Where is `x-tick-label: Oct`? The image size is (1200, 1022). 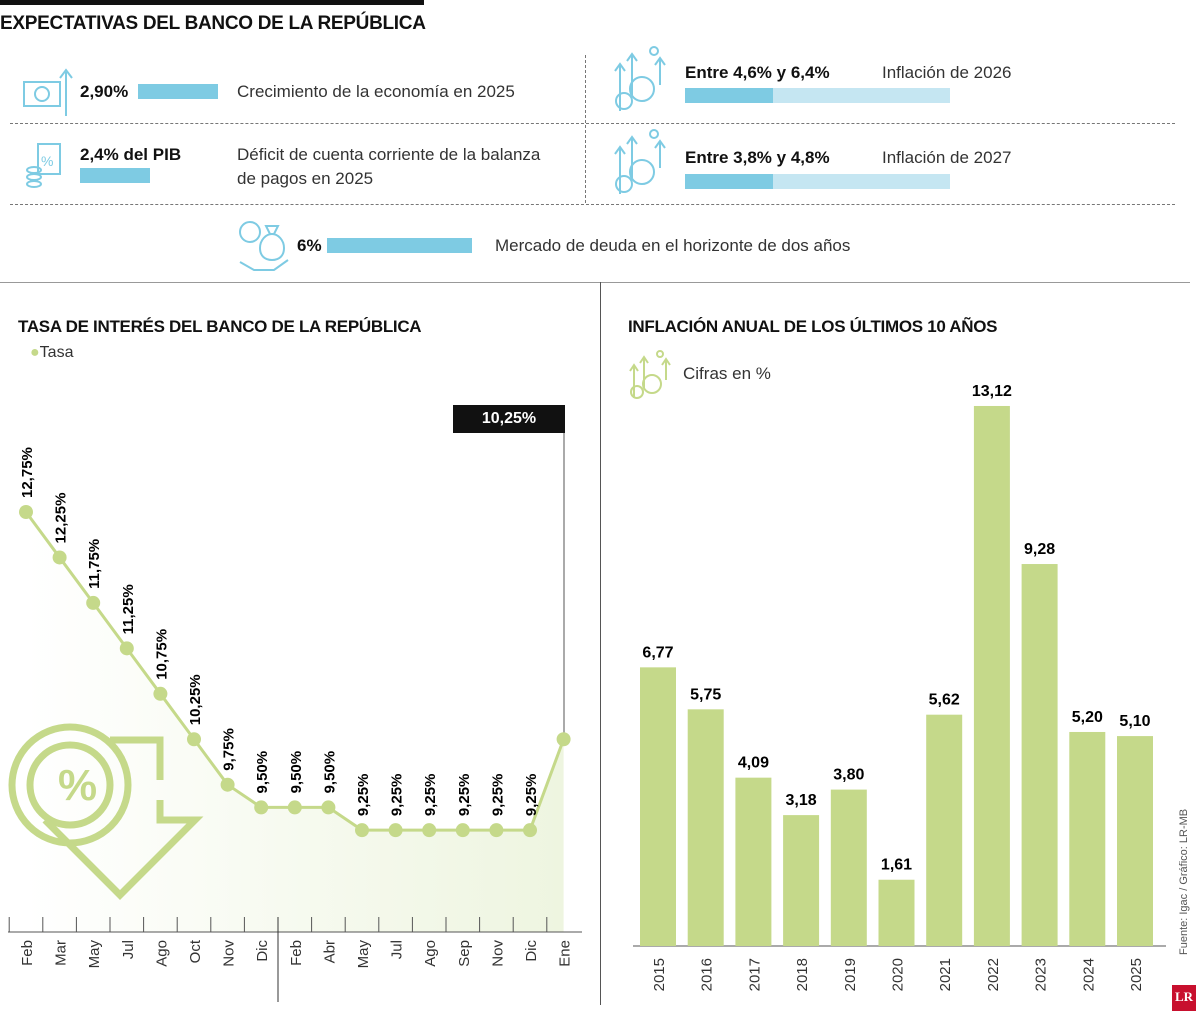
x-tick-label: Oct is located at coordinates (195, 951).